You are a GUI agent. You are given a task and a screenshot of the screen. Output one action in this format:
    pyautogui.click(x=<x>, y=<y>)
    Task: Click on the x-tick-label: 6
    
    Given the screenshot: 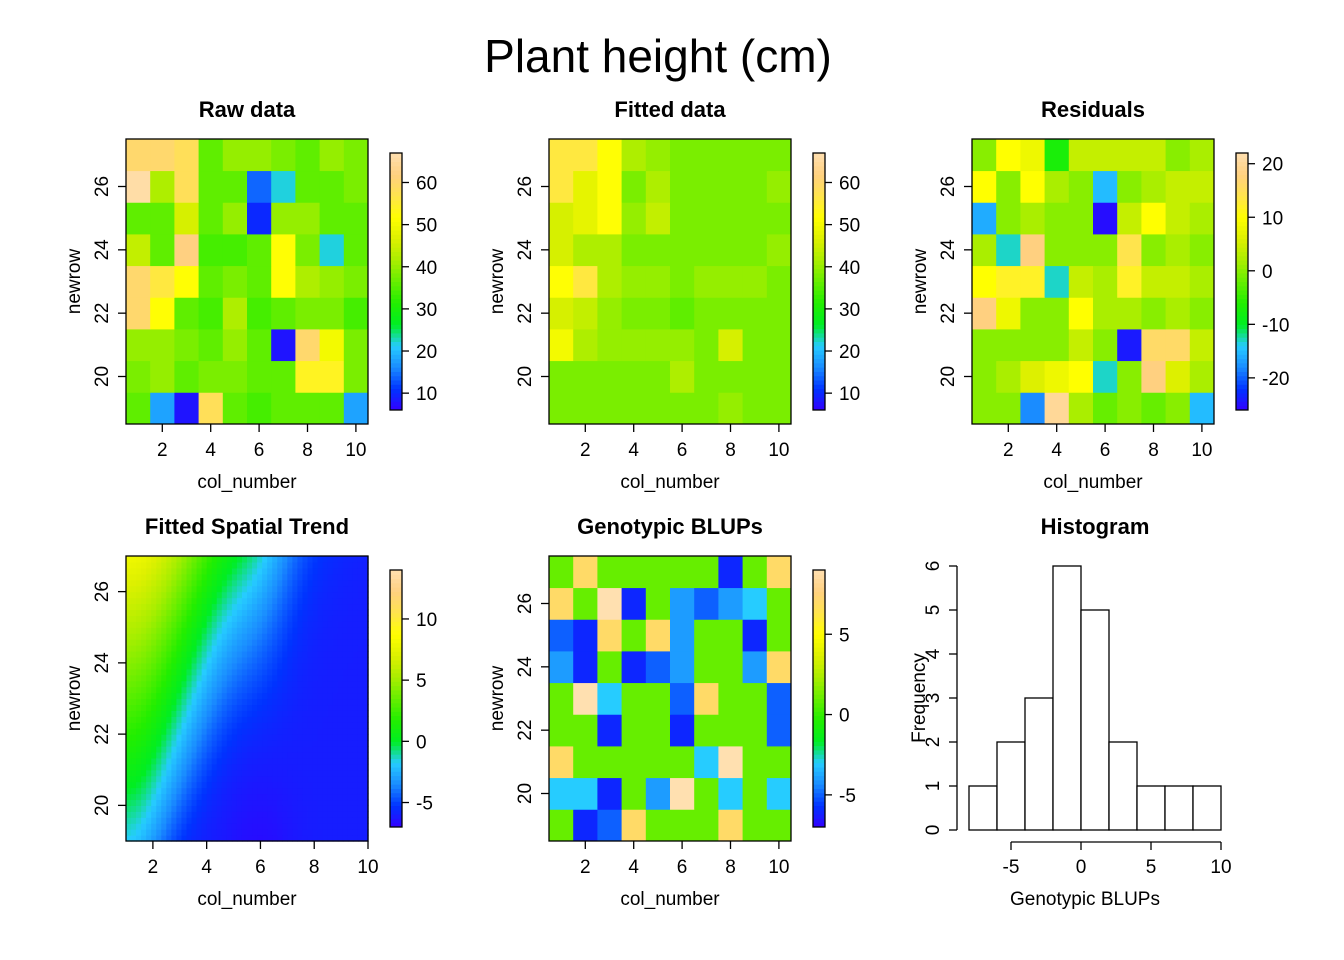 What is the action you would take?
    pyautogui.click(x=260, y=867)
    